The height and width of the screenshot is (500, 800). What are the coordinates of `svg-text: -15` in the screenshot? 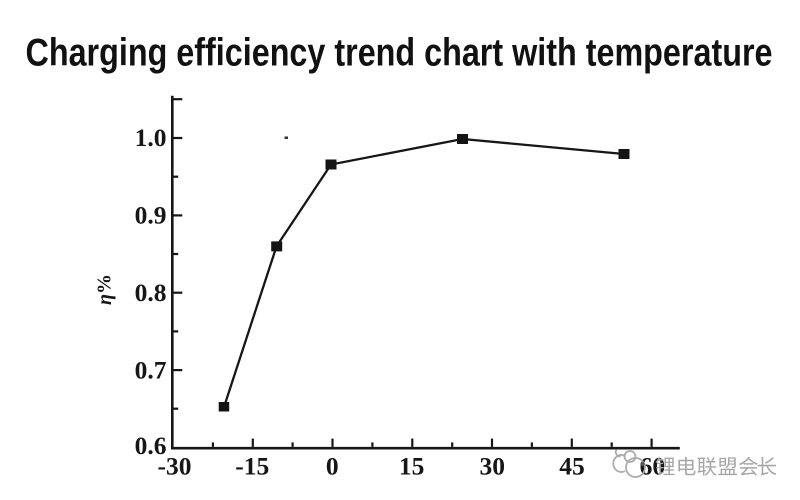 It's located at (252, 466).